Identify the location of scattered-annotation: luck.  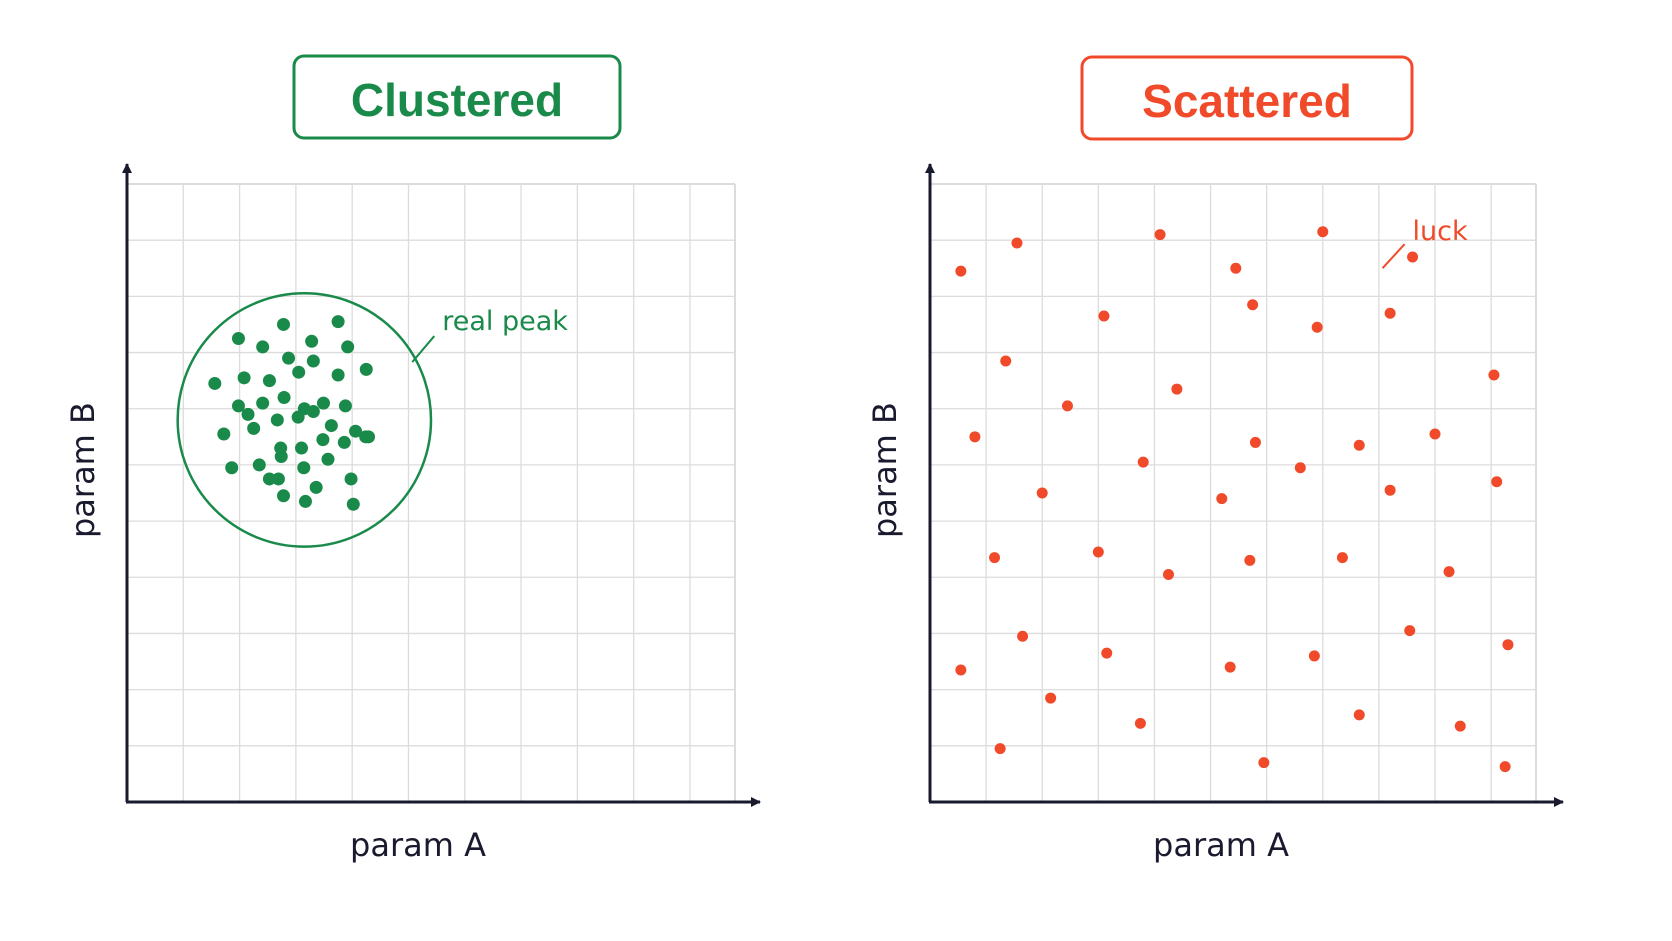
(1440, 231).